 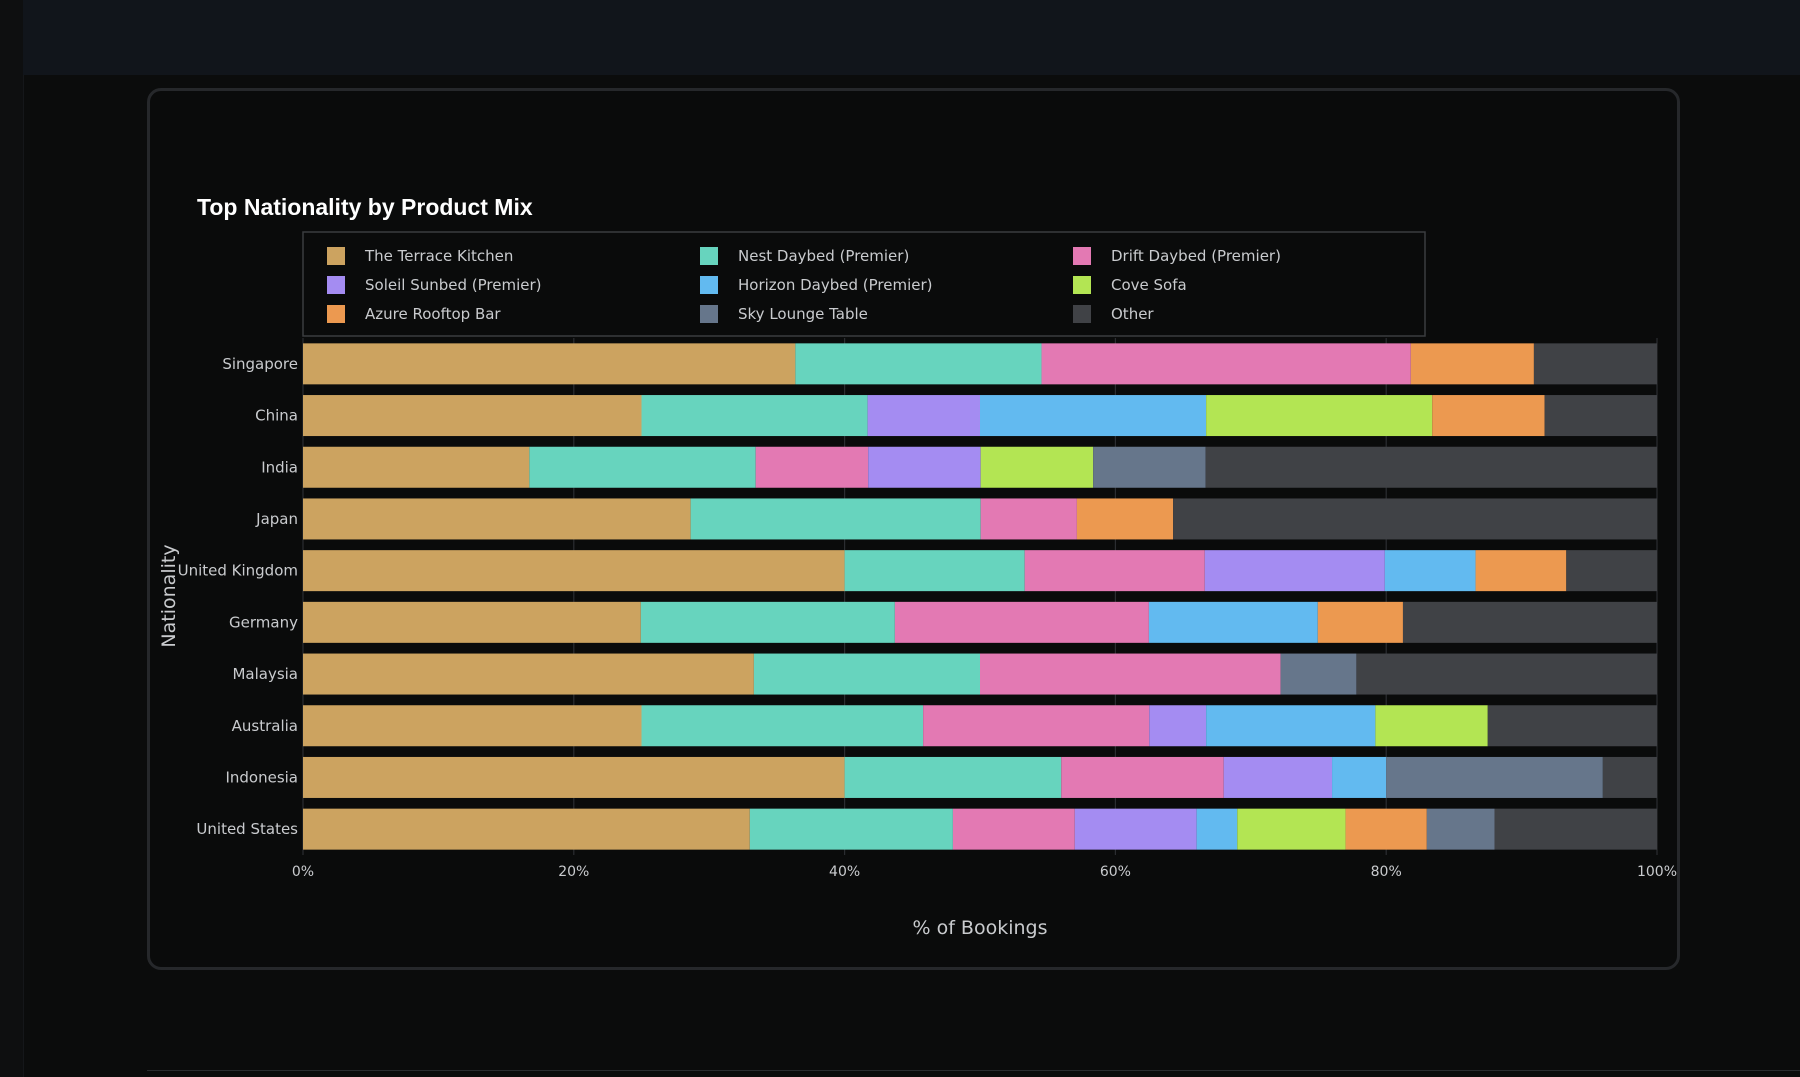 What do you see at coordinates (979, 928) in the screenshot?
I see `x-axis-title: % of Bookings` at bounding box center [979, 928].